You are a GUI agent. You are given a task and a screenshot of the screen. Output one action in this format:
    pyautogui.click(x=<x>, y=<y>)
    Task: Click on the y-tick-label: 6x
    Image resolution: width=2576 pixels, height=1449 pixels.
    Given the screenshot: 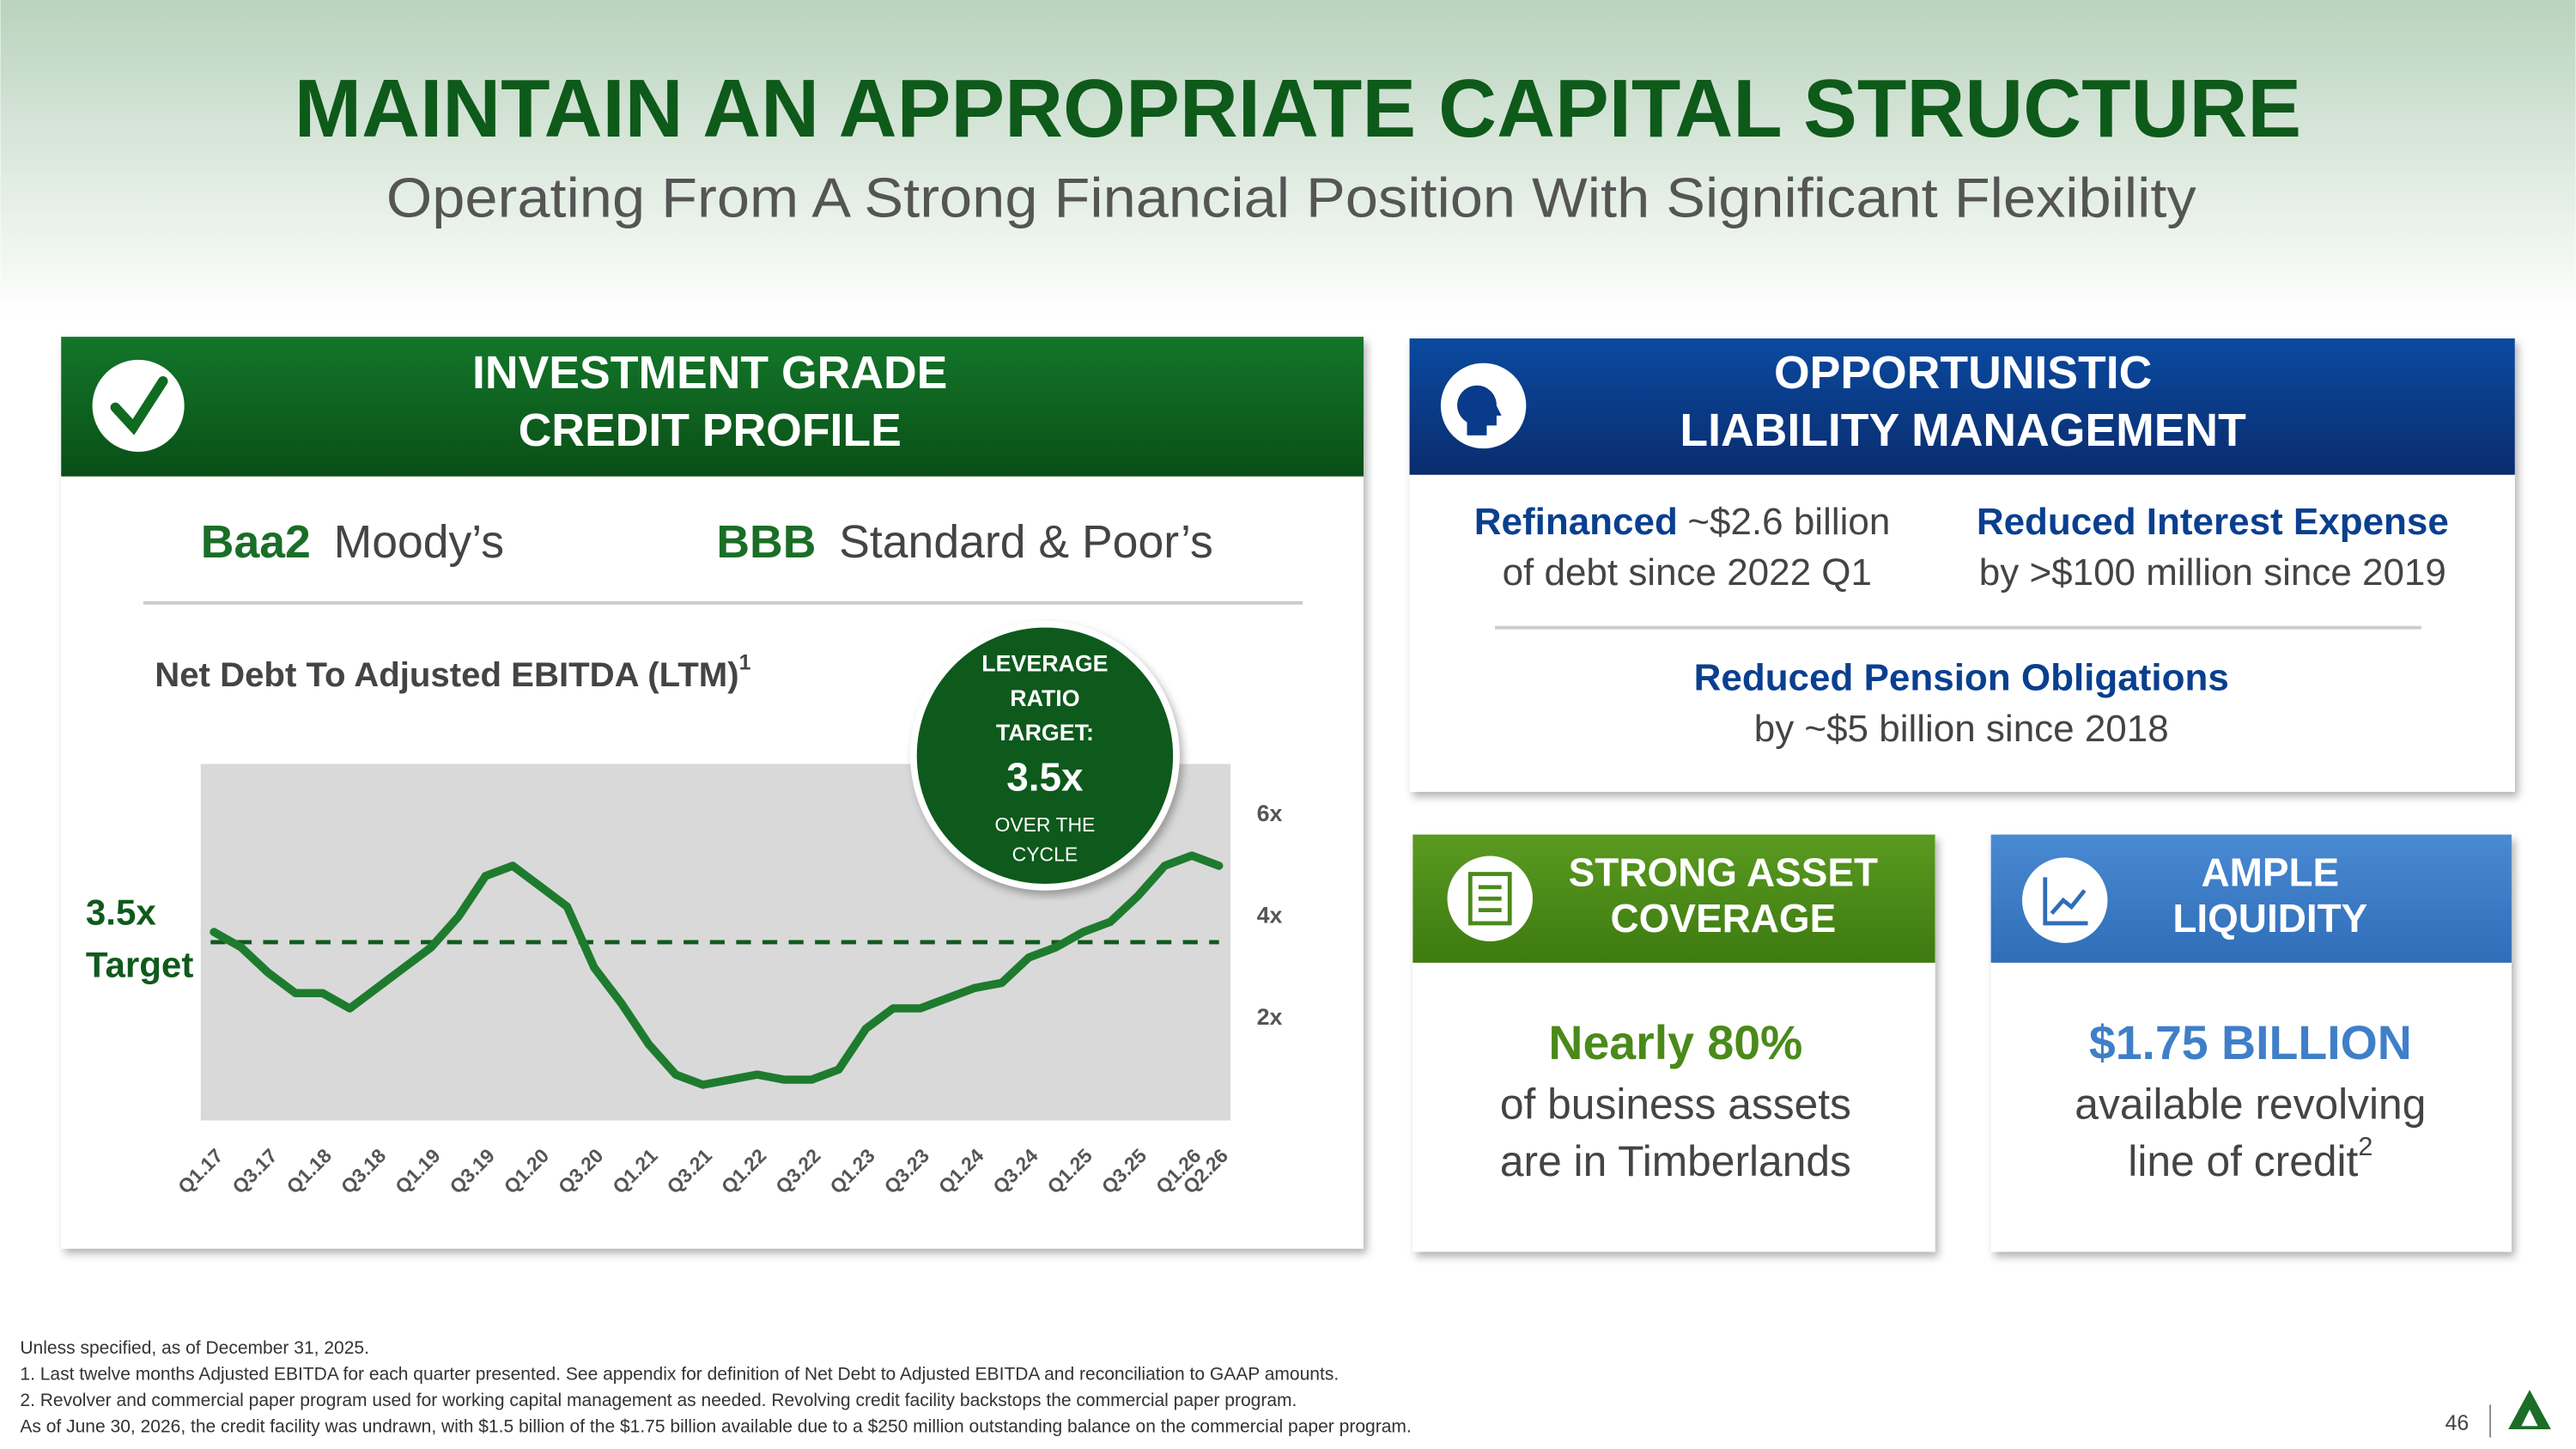 What is the action you would take?
    pyautogui.click(x=1270, y=813)
    